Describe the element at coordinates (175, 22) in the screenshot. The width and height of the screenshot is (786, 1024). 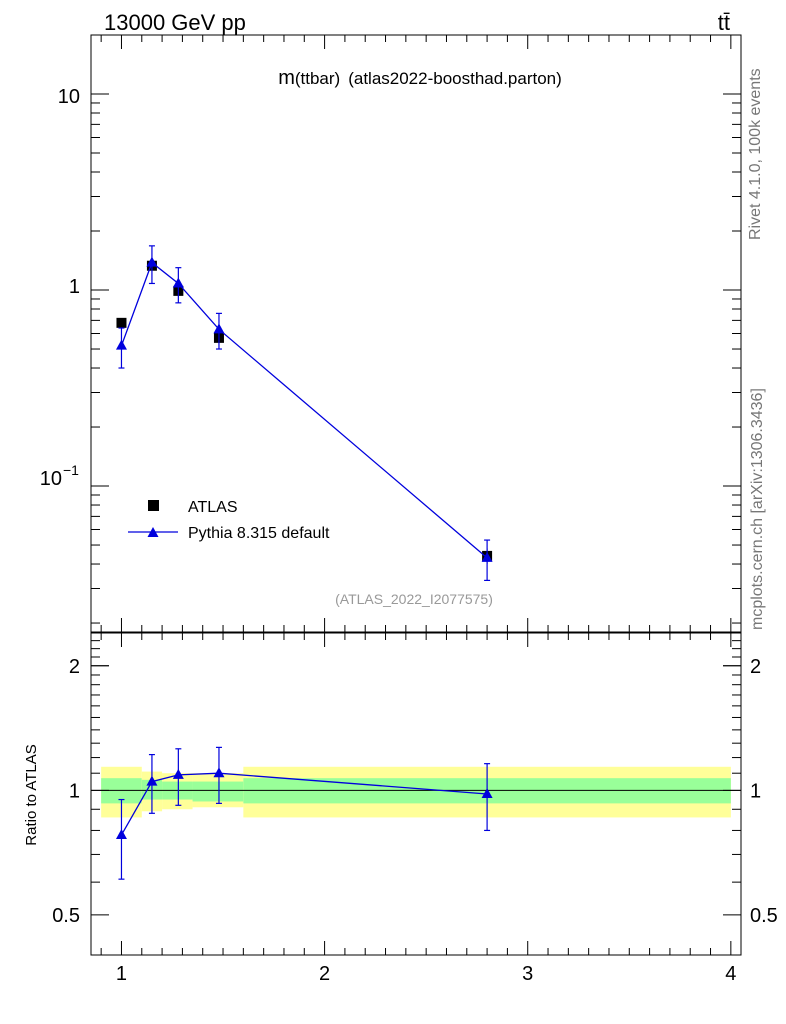
I see `header-left-title: 13000 GeV pp` at that location.